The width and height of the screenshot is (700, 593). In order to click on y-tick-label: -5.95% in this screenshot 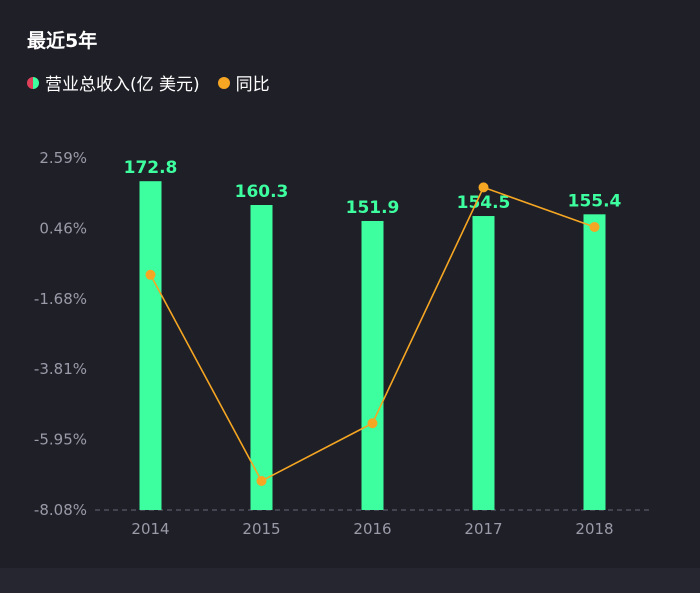, I will do `click(60, 440)`.